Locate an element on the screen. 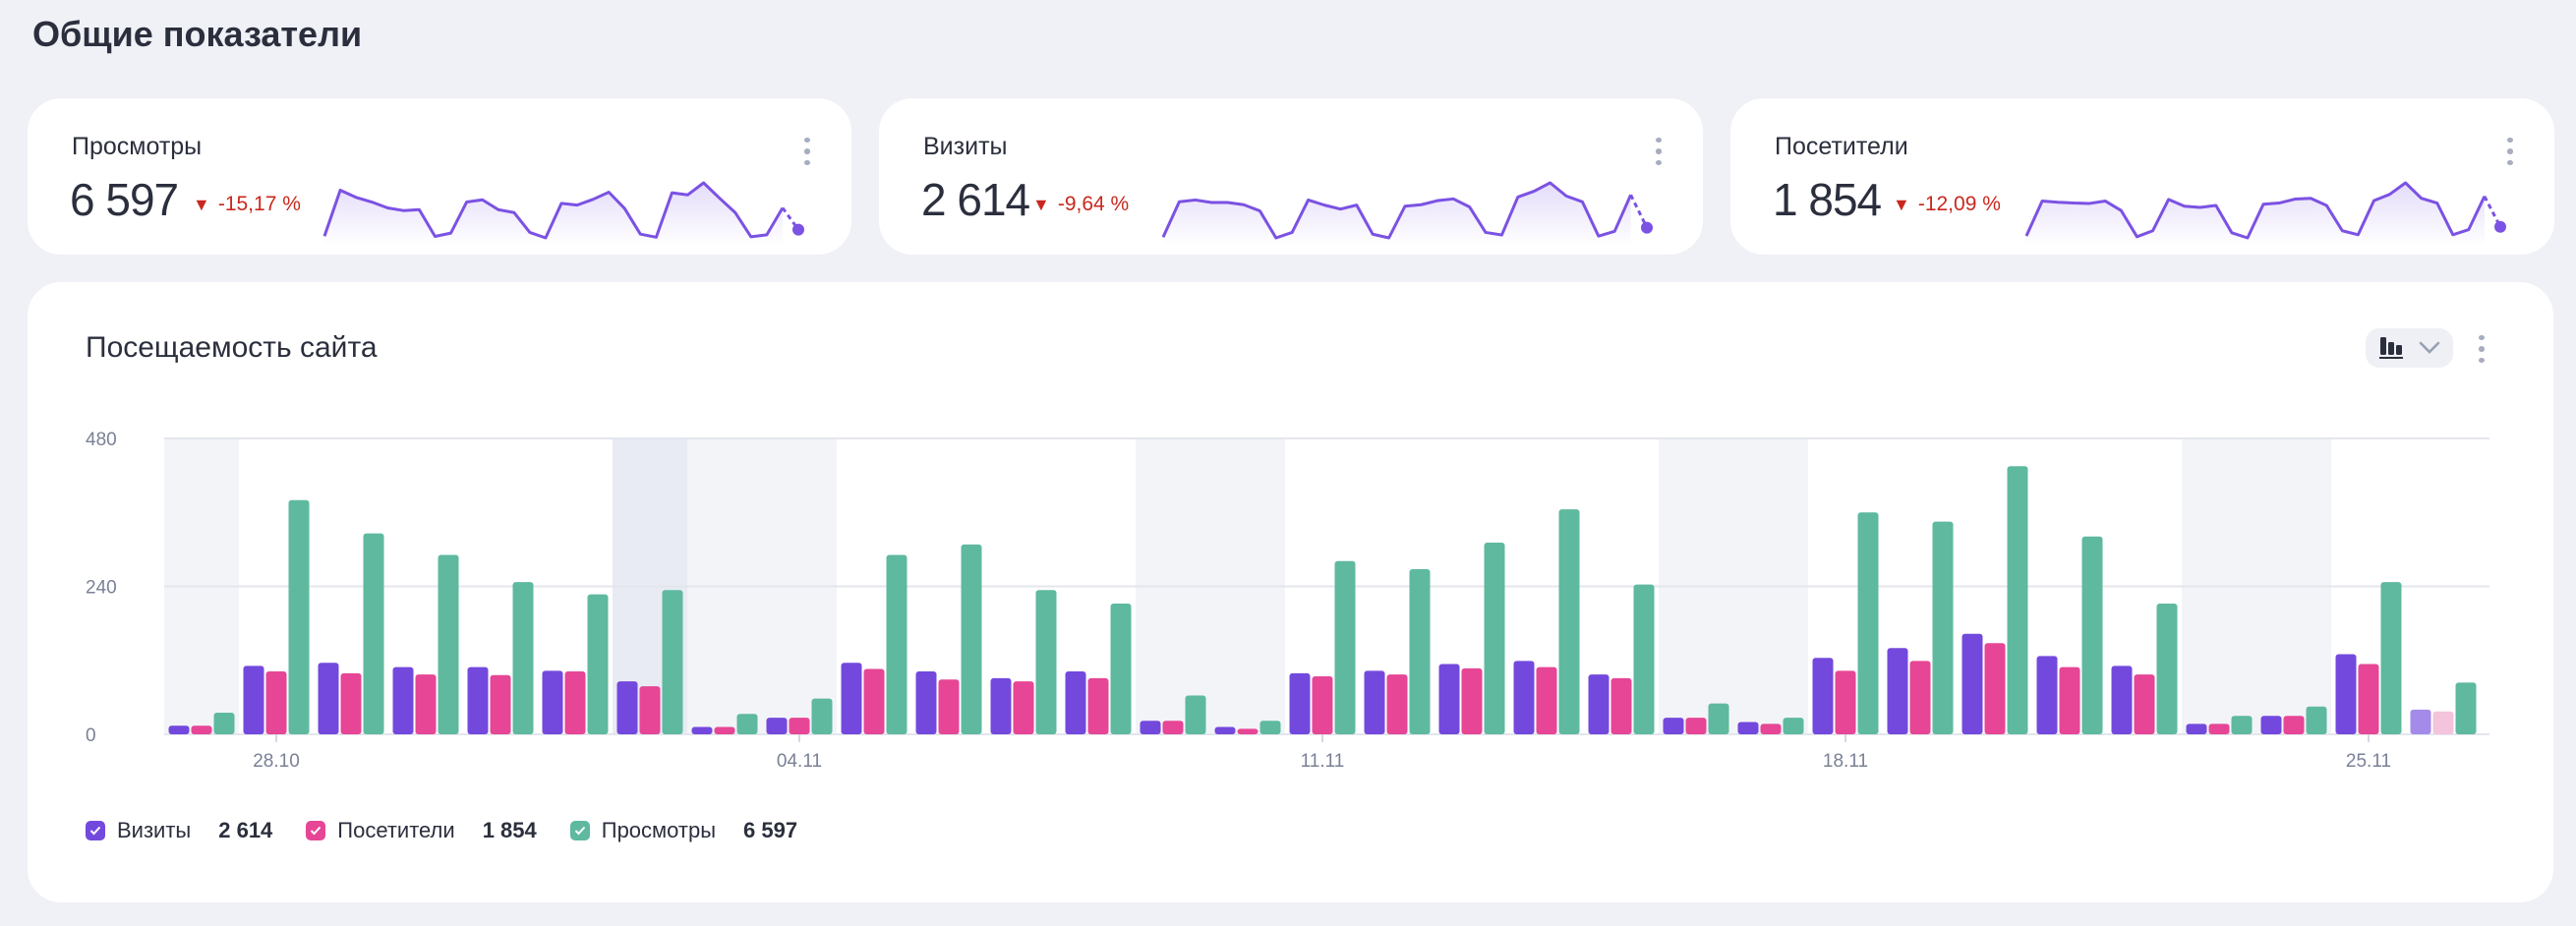 Image resolution: width=2576 pixels, height=926 pixels. legend-total: 2 614 is located at coordinates (245, 830).